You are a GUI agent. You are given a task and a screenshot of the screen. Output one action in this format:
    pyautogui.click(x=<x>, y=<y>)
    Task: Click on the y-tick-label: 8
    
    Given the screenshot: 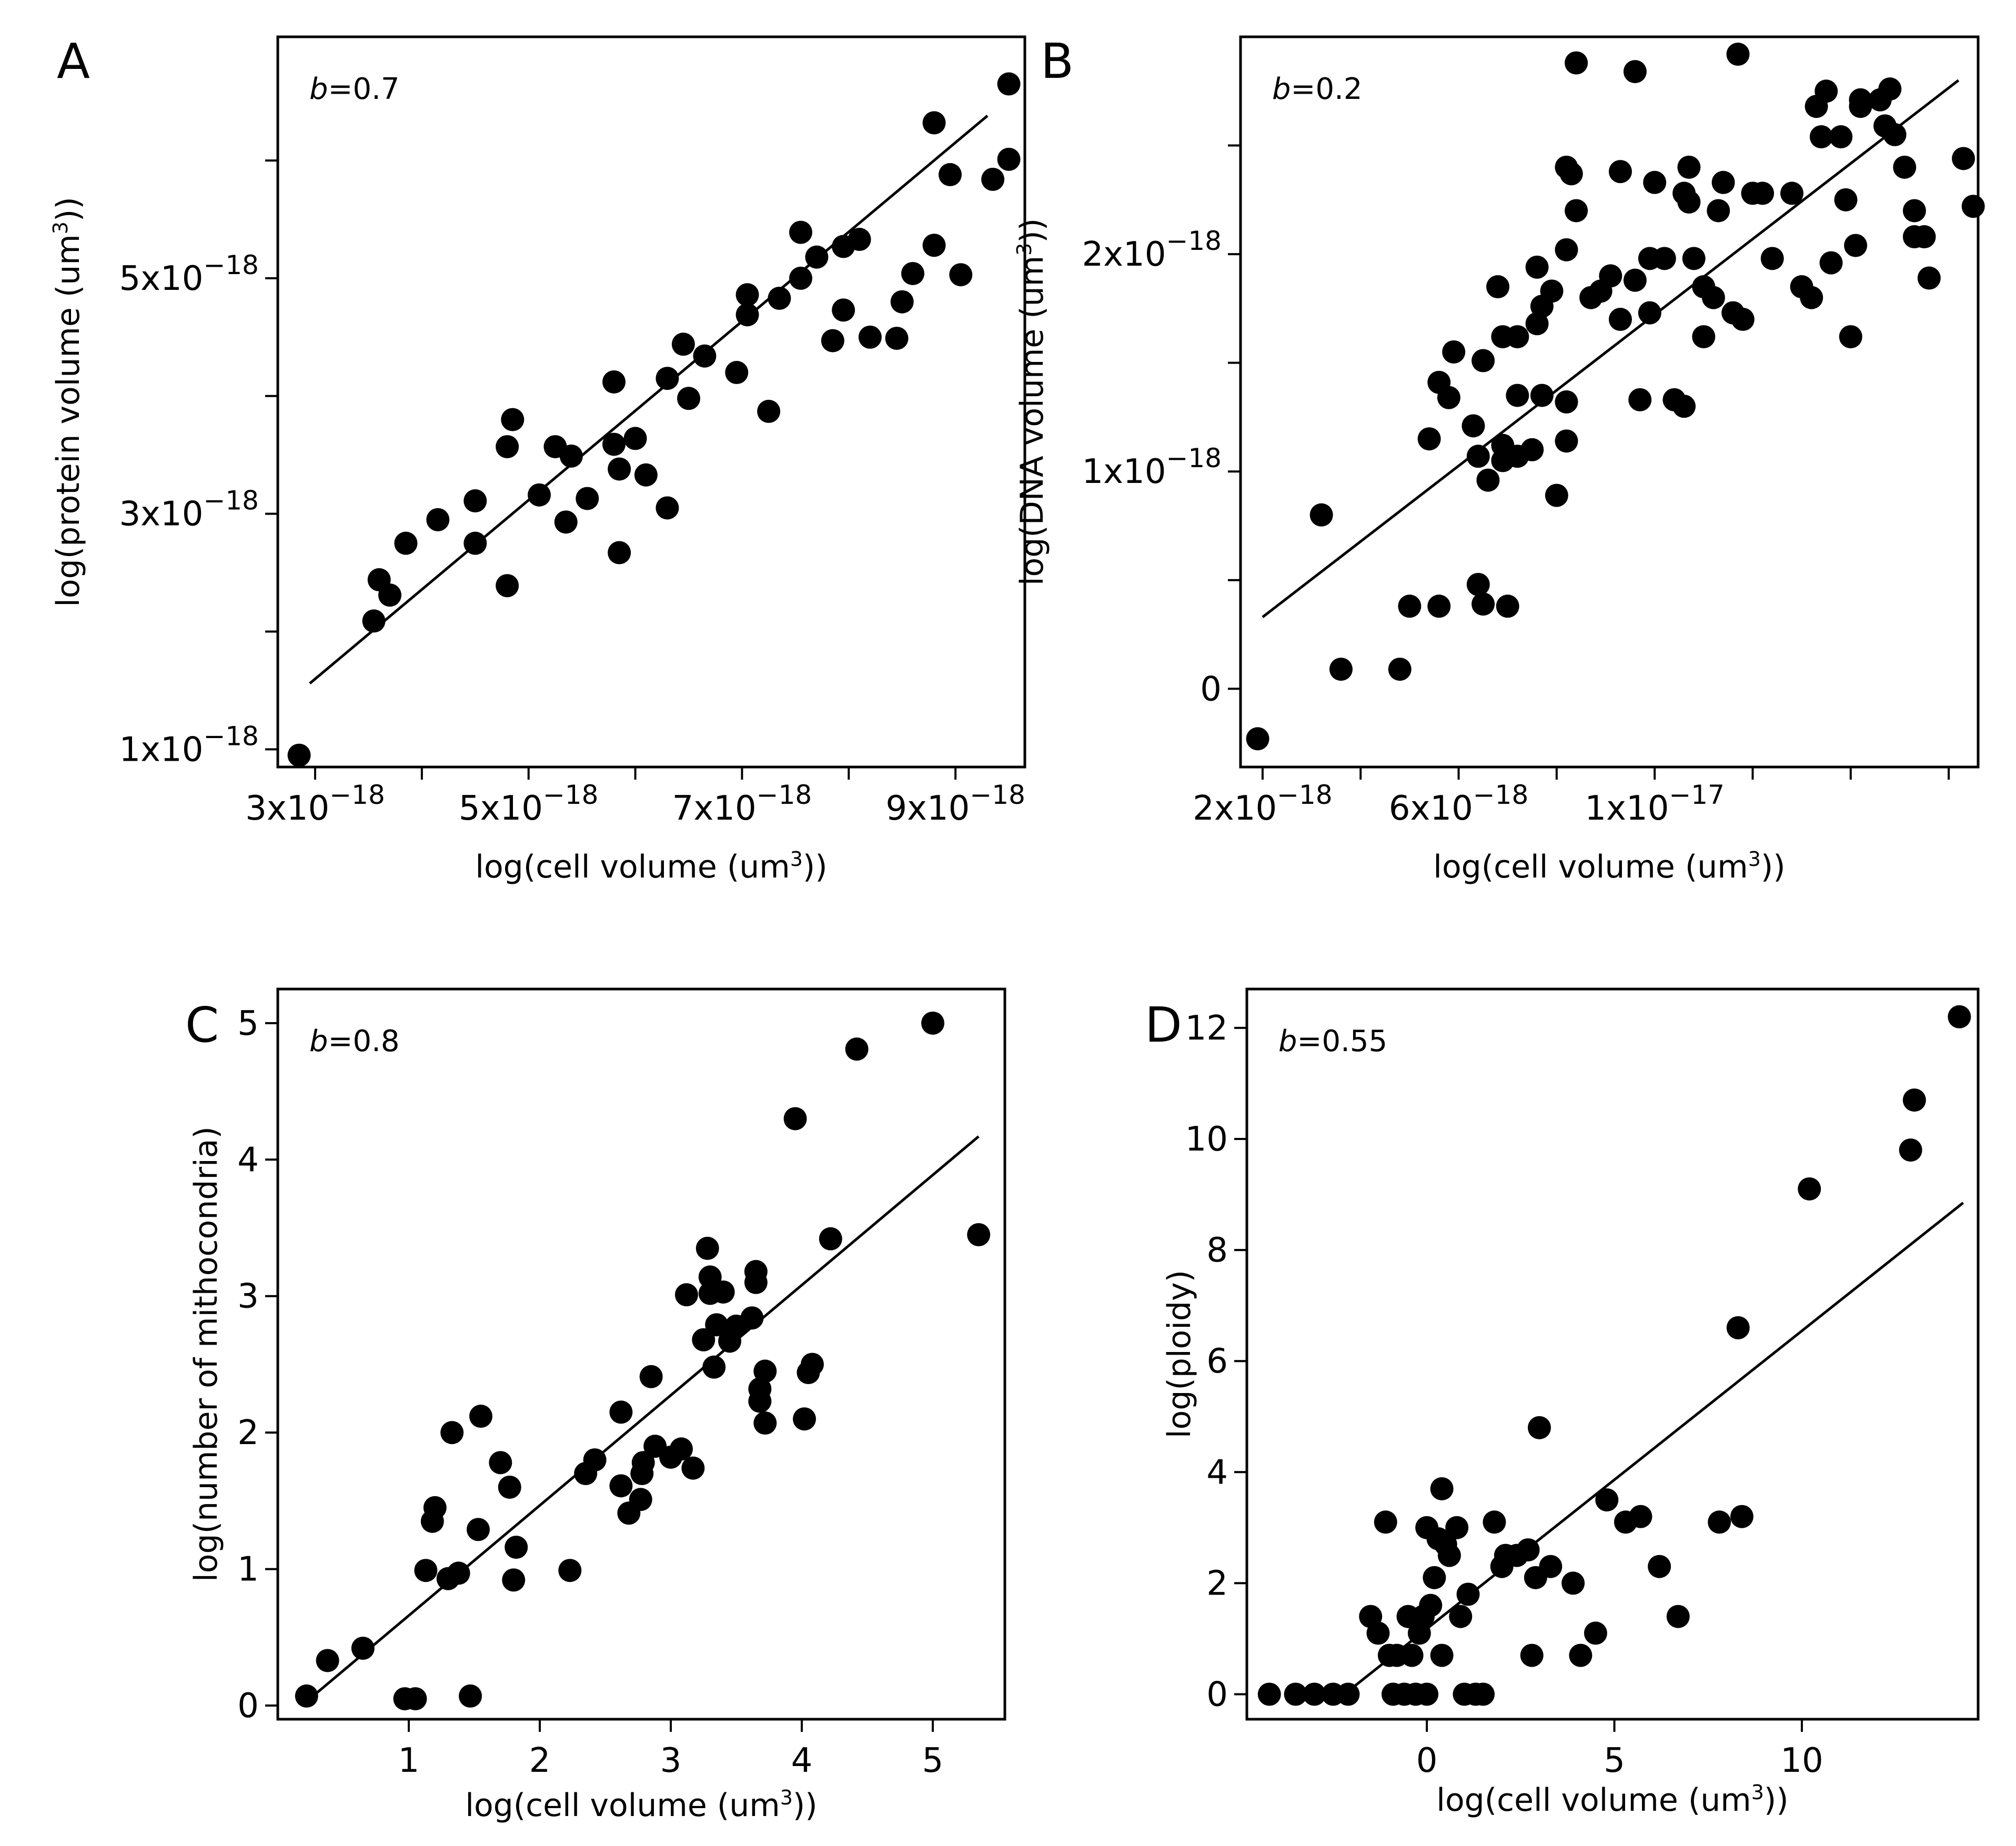 What is the action you would take?
    pyautogui.click(x=1217, y=1250)
    